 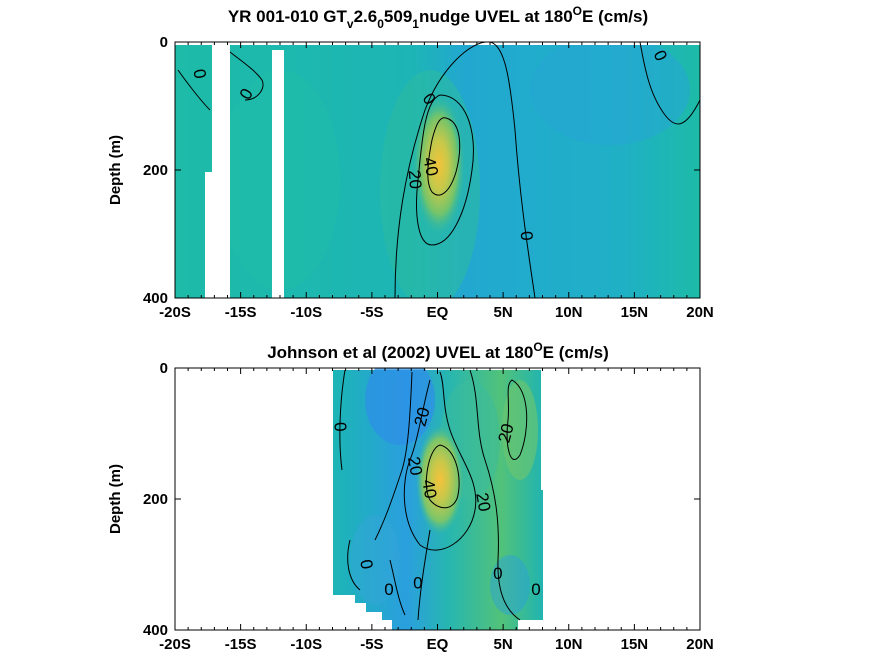 I want to click on bottom-contour-label: 40, so click(x=429, y=489).